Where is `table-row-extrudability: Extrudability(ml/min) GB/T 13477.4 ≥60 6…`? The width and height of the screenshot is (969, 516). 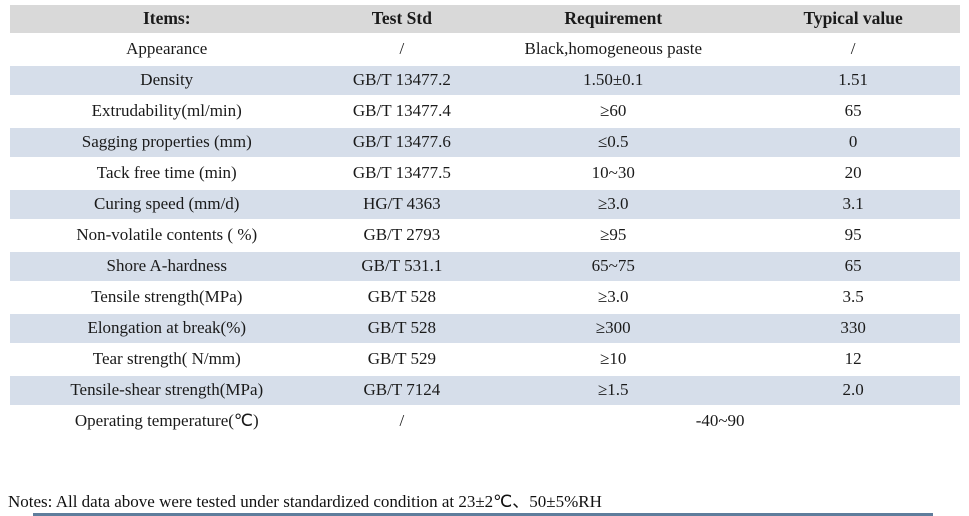 table-row-extrudability: Extrudability(ml/min) GB/T 13477.4 ≥60 6… is located at coordinates (485, 112).